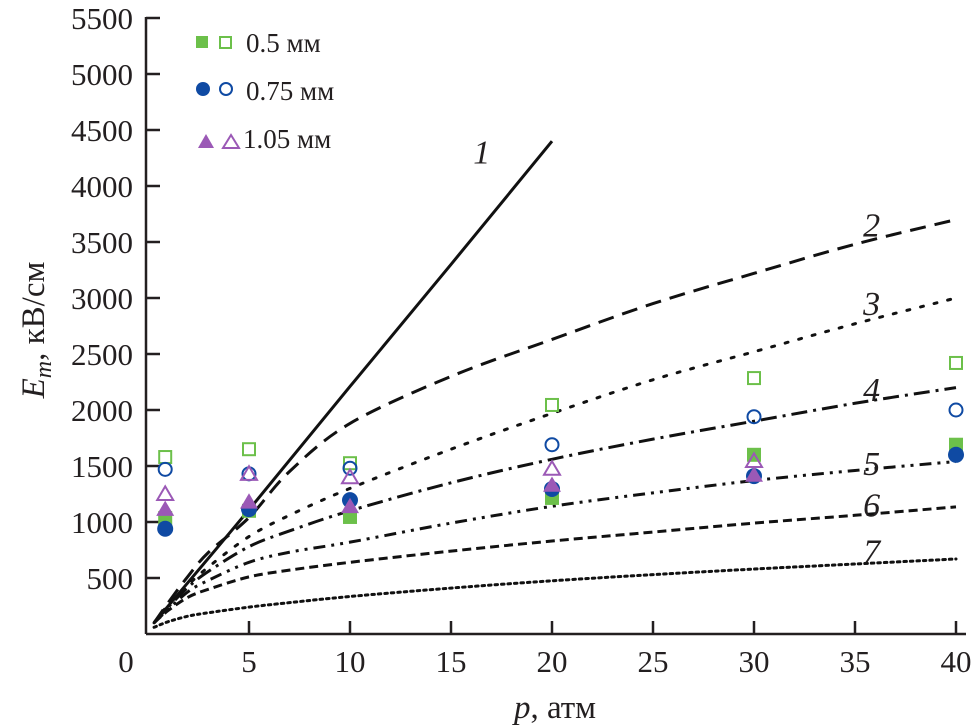  I want to click on x-tick-label: 25, so click(653, 661).